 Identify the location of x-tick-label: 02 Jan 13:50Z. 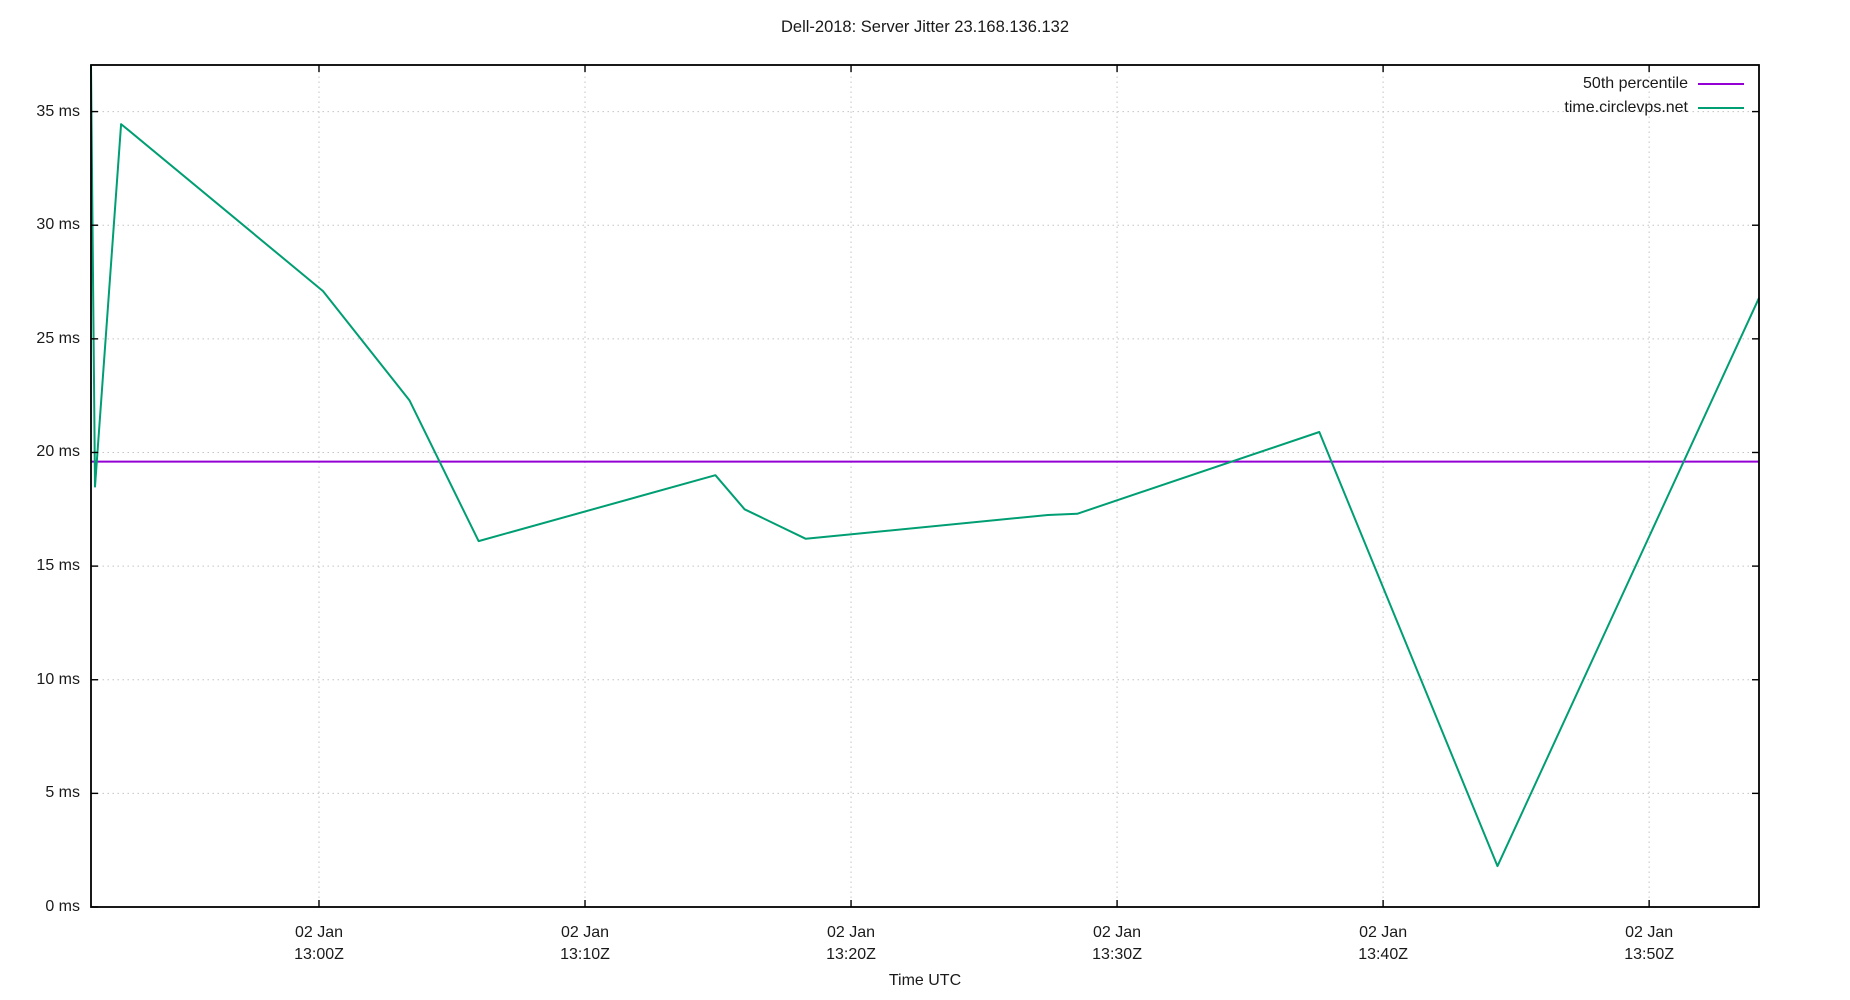
(1649, 944).